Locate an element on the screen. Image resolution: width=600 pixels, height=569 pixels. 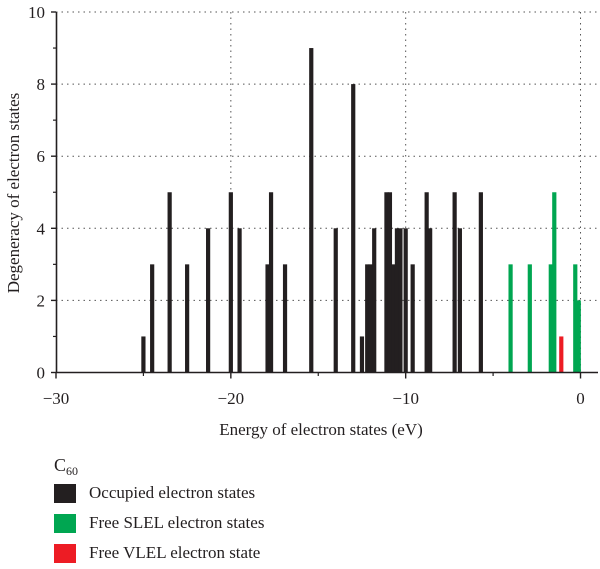
x-tick-label: 0 is located at coordinates (580, 398).